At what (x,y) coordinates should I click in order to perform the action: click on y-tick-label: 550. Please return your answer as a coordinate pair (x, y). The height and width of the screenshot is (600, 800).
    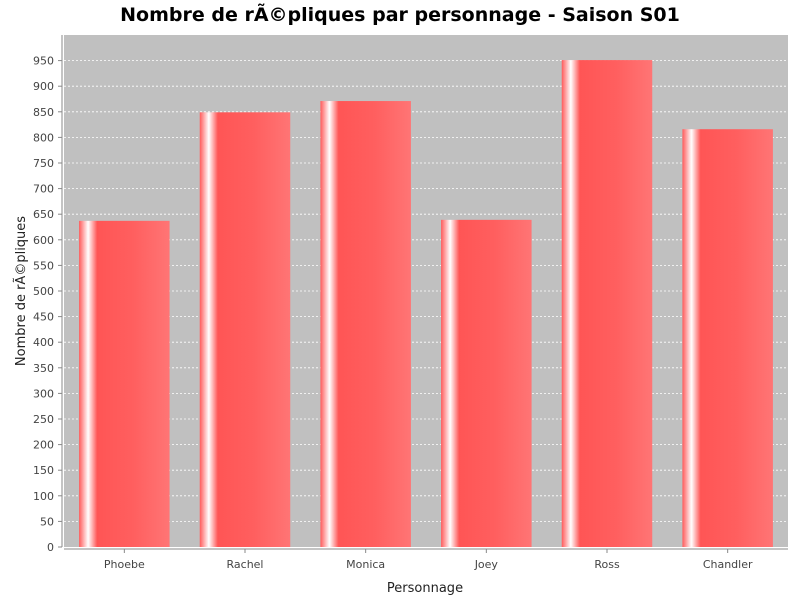
    Looking at the image, I should click on (43, 265).